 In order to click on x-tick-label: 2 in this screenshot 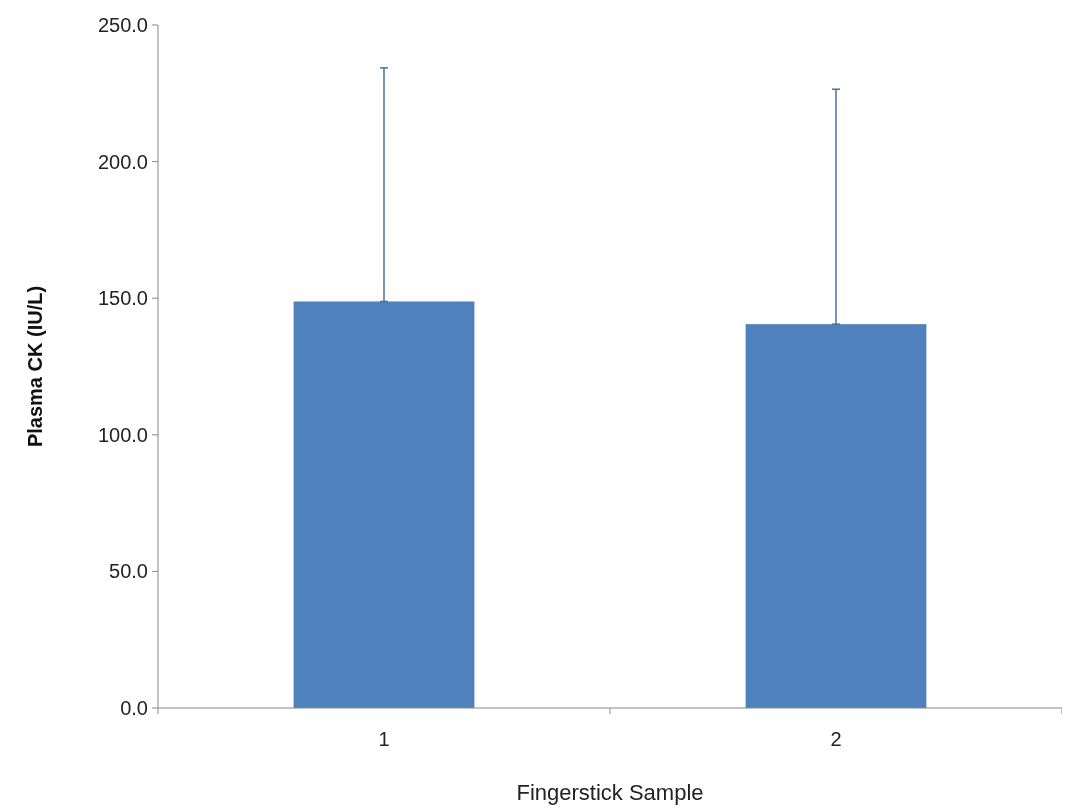, I will do `click(836, 739)`.